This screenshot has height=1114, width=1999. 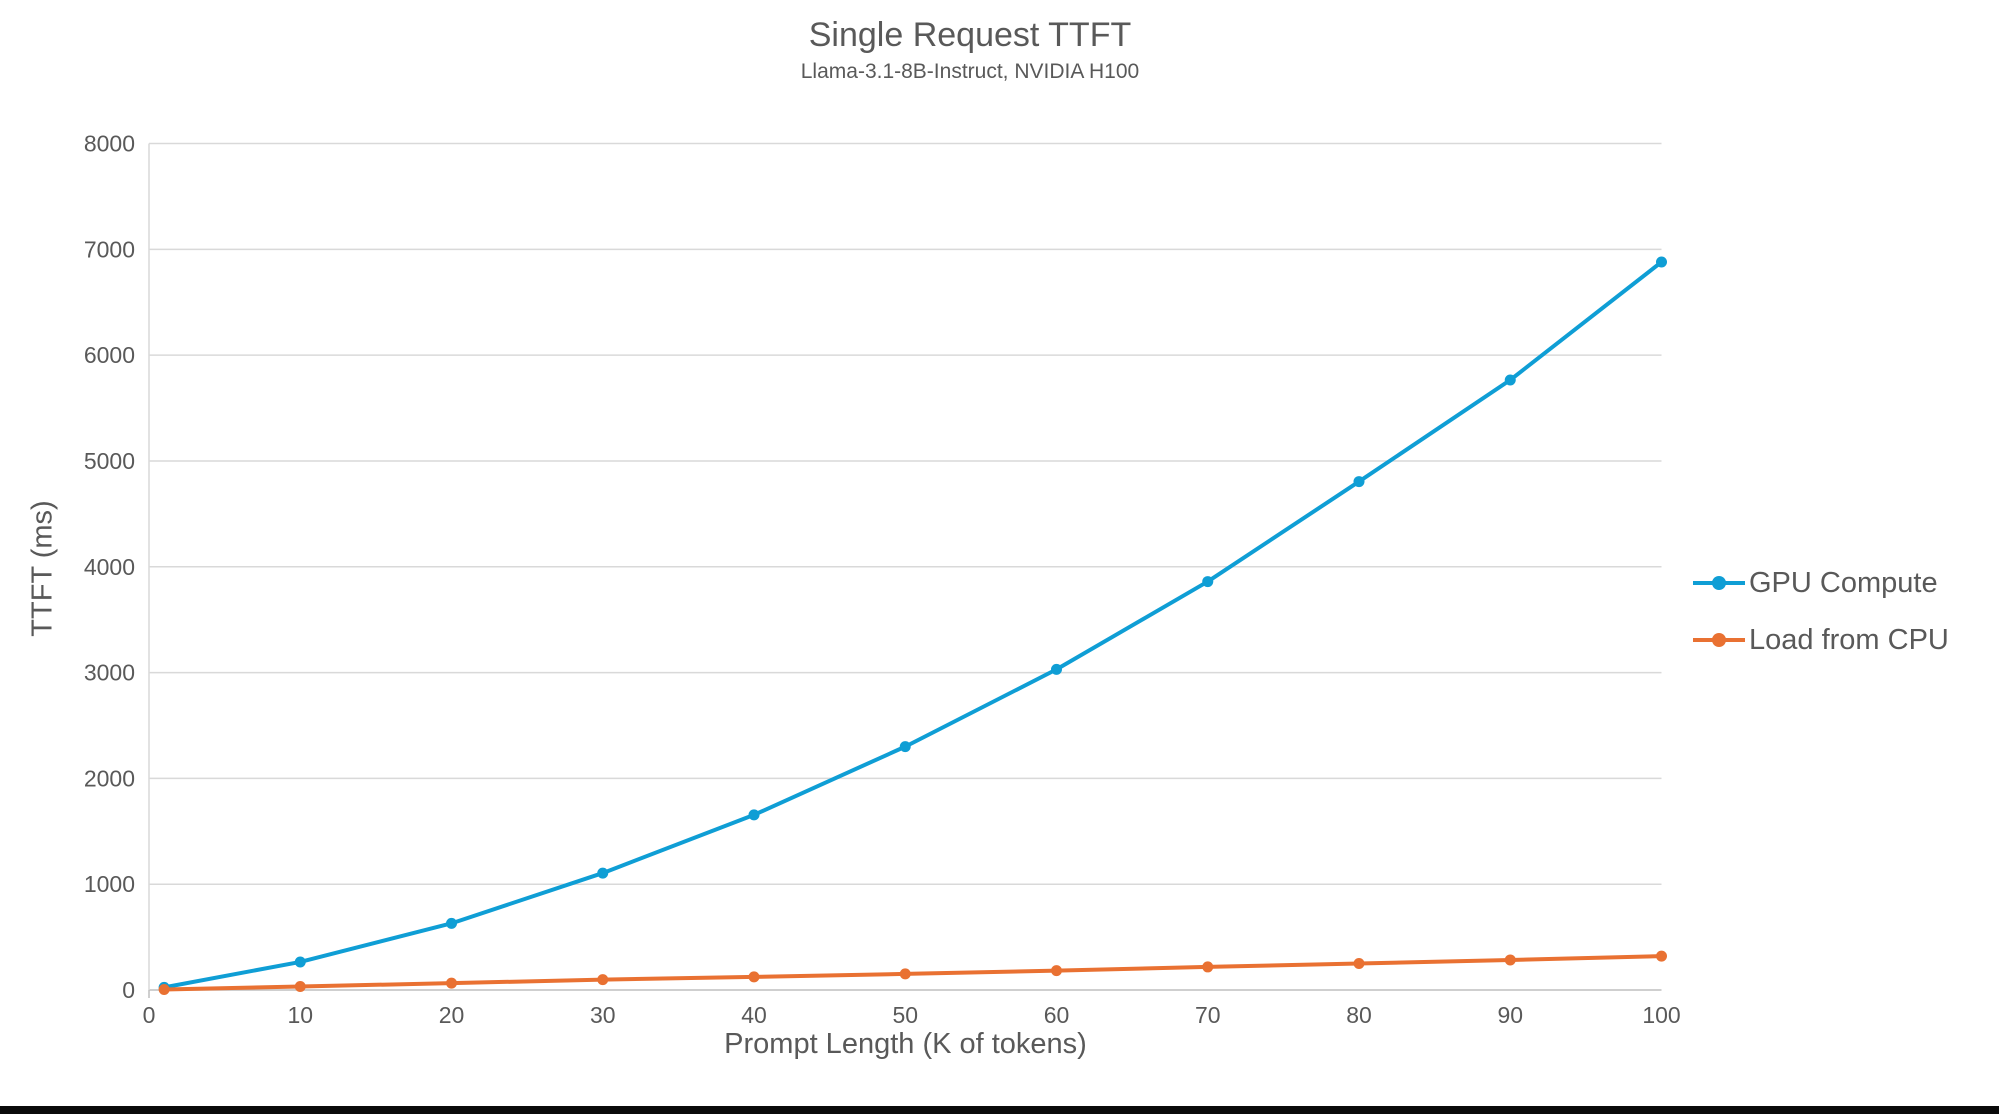 What do you see at coordinates (1057, 1015) in the screenshot?
I see `x-tick-label: 60` at bounding box center [1057, 1015].